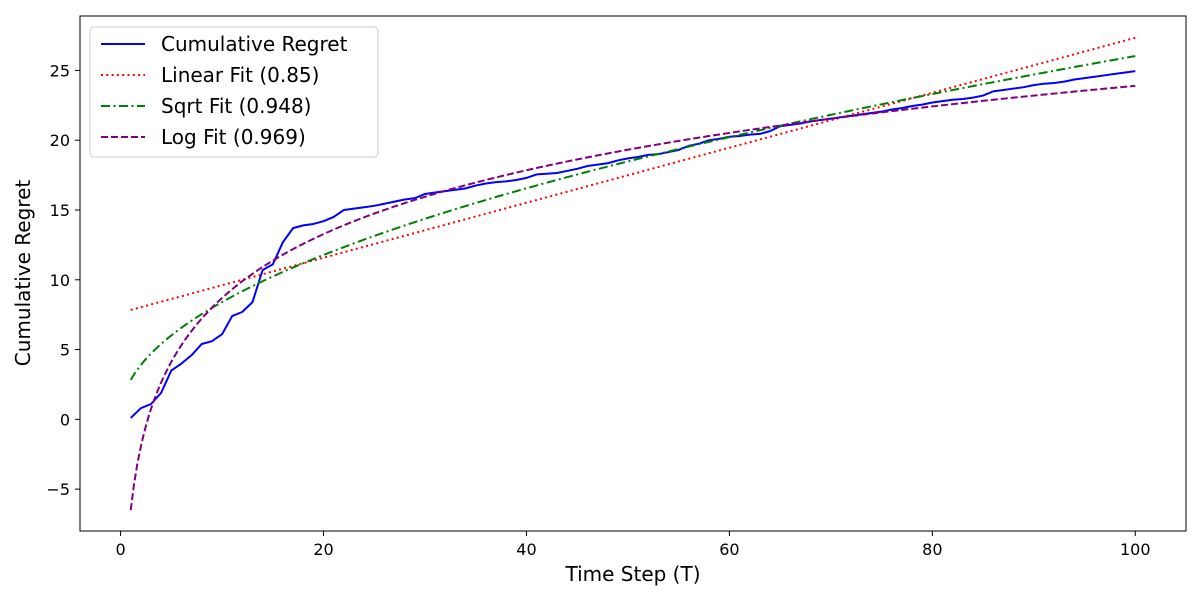 The width and height of the screenshot is (1200, 604). What do you see at coordinates (526, 549) in the screenshot?
I see `x-tick-label: 40` at bounding box center [526, 549].